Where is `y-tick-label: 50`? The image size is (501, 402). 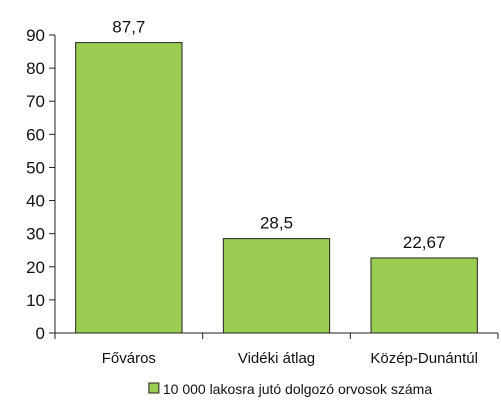
y-tick-label: 50 is located at coordinates (35, 167).